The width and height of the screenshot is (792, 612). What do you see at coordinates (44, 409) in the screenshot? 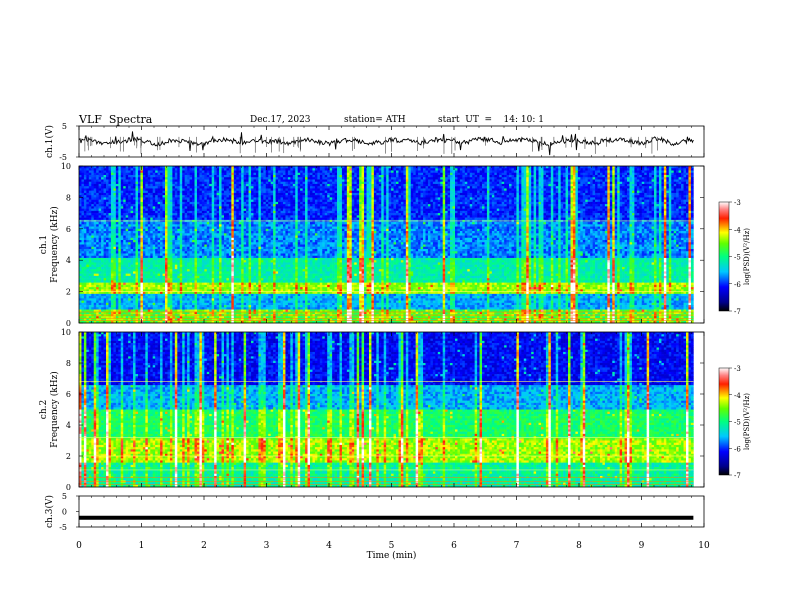
I see `spectrogram-channel-label: ch.2` at bounding box center [44, 409].